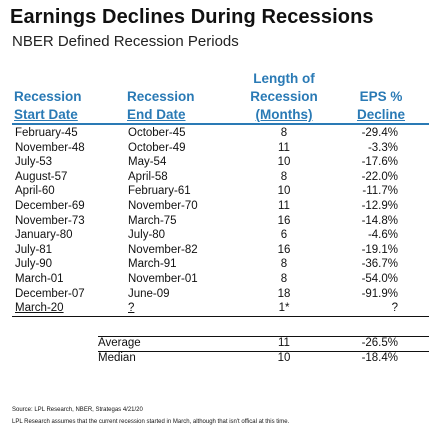  What do you see at coordinates (161, 105) in the screenshot?
I see `header-end-date: Recession End Date` at bounding box center [161, 105].